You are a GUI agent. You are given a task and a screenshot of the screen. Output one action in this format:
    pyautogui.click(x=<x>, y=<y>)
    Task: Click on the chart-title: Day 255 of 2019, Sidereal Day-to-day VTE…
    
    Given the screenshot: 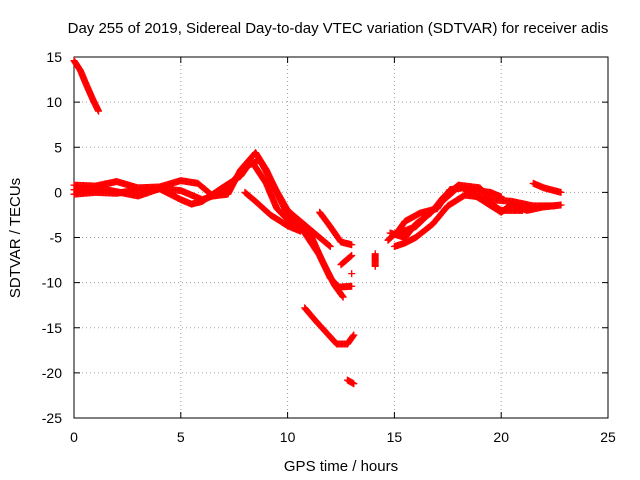 What is the action you would take?
    pyautogui.click(x=338, y=28)
    